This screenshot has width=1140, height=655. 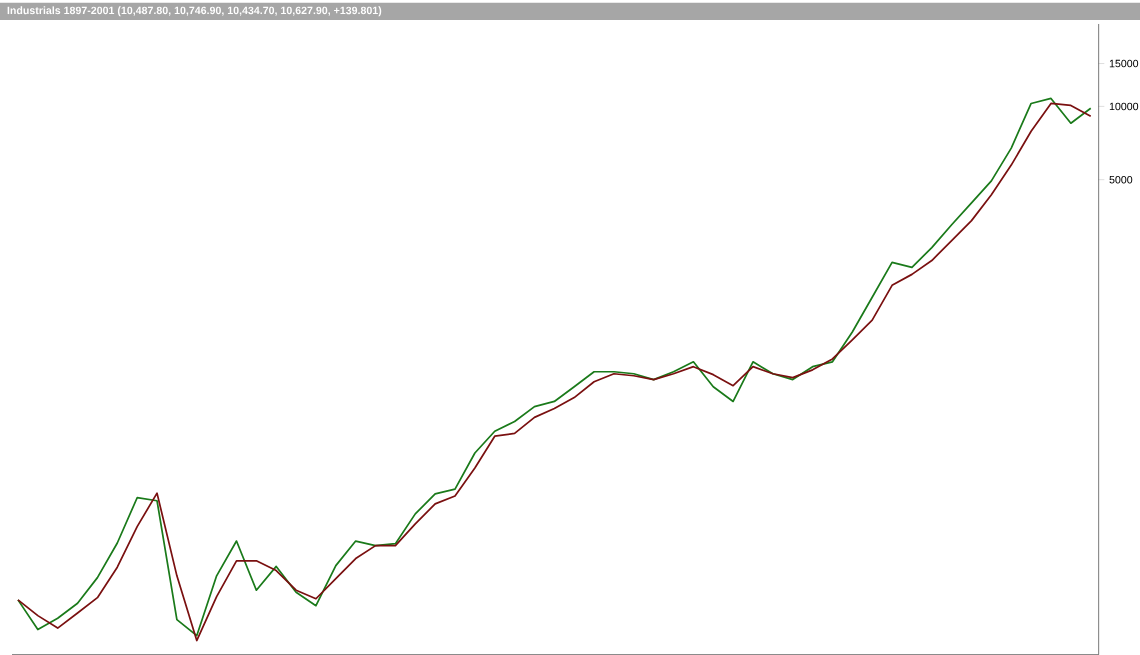 I want to click on chart-title: Industrials 1897-2001 (10,487.80, 10,746.90, 10,434.70, 10,627.90, +139.801), so click(x=194, y=11).